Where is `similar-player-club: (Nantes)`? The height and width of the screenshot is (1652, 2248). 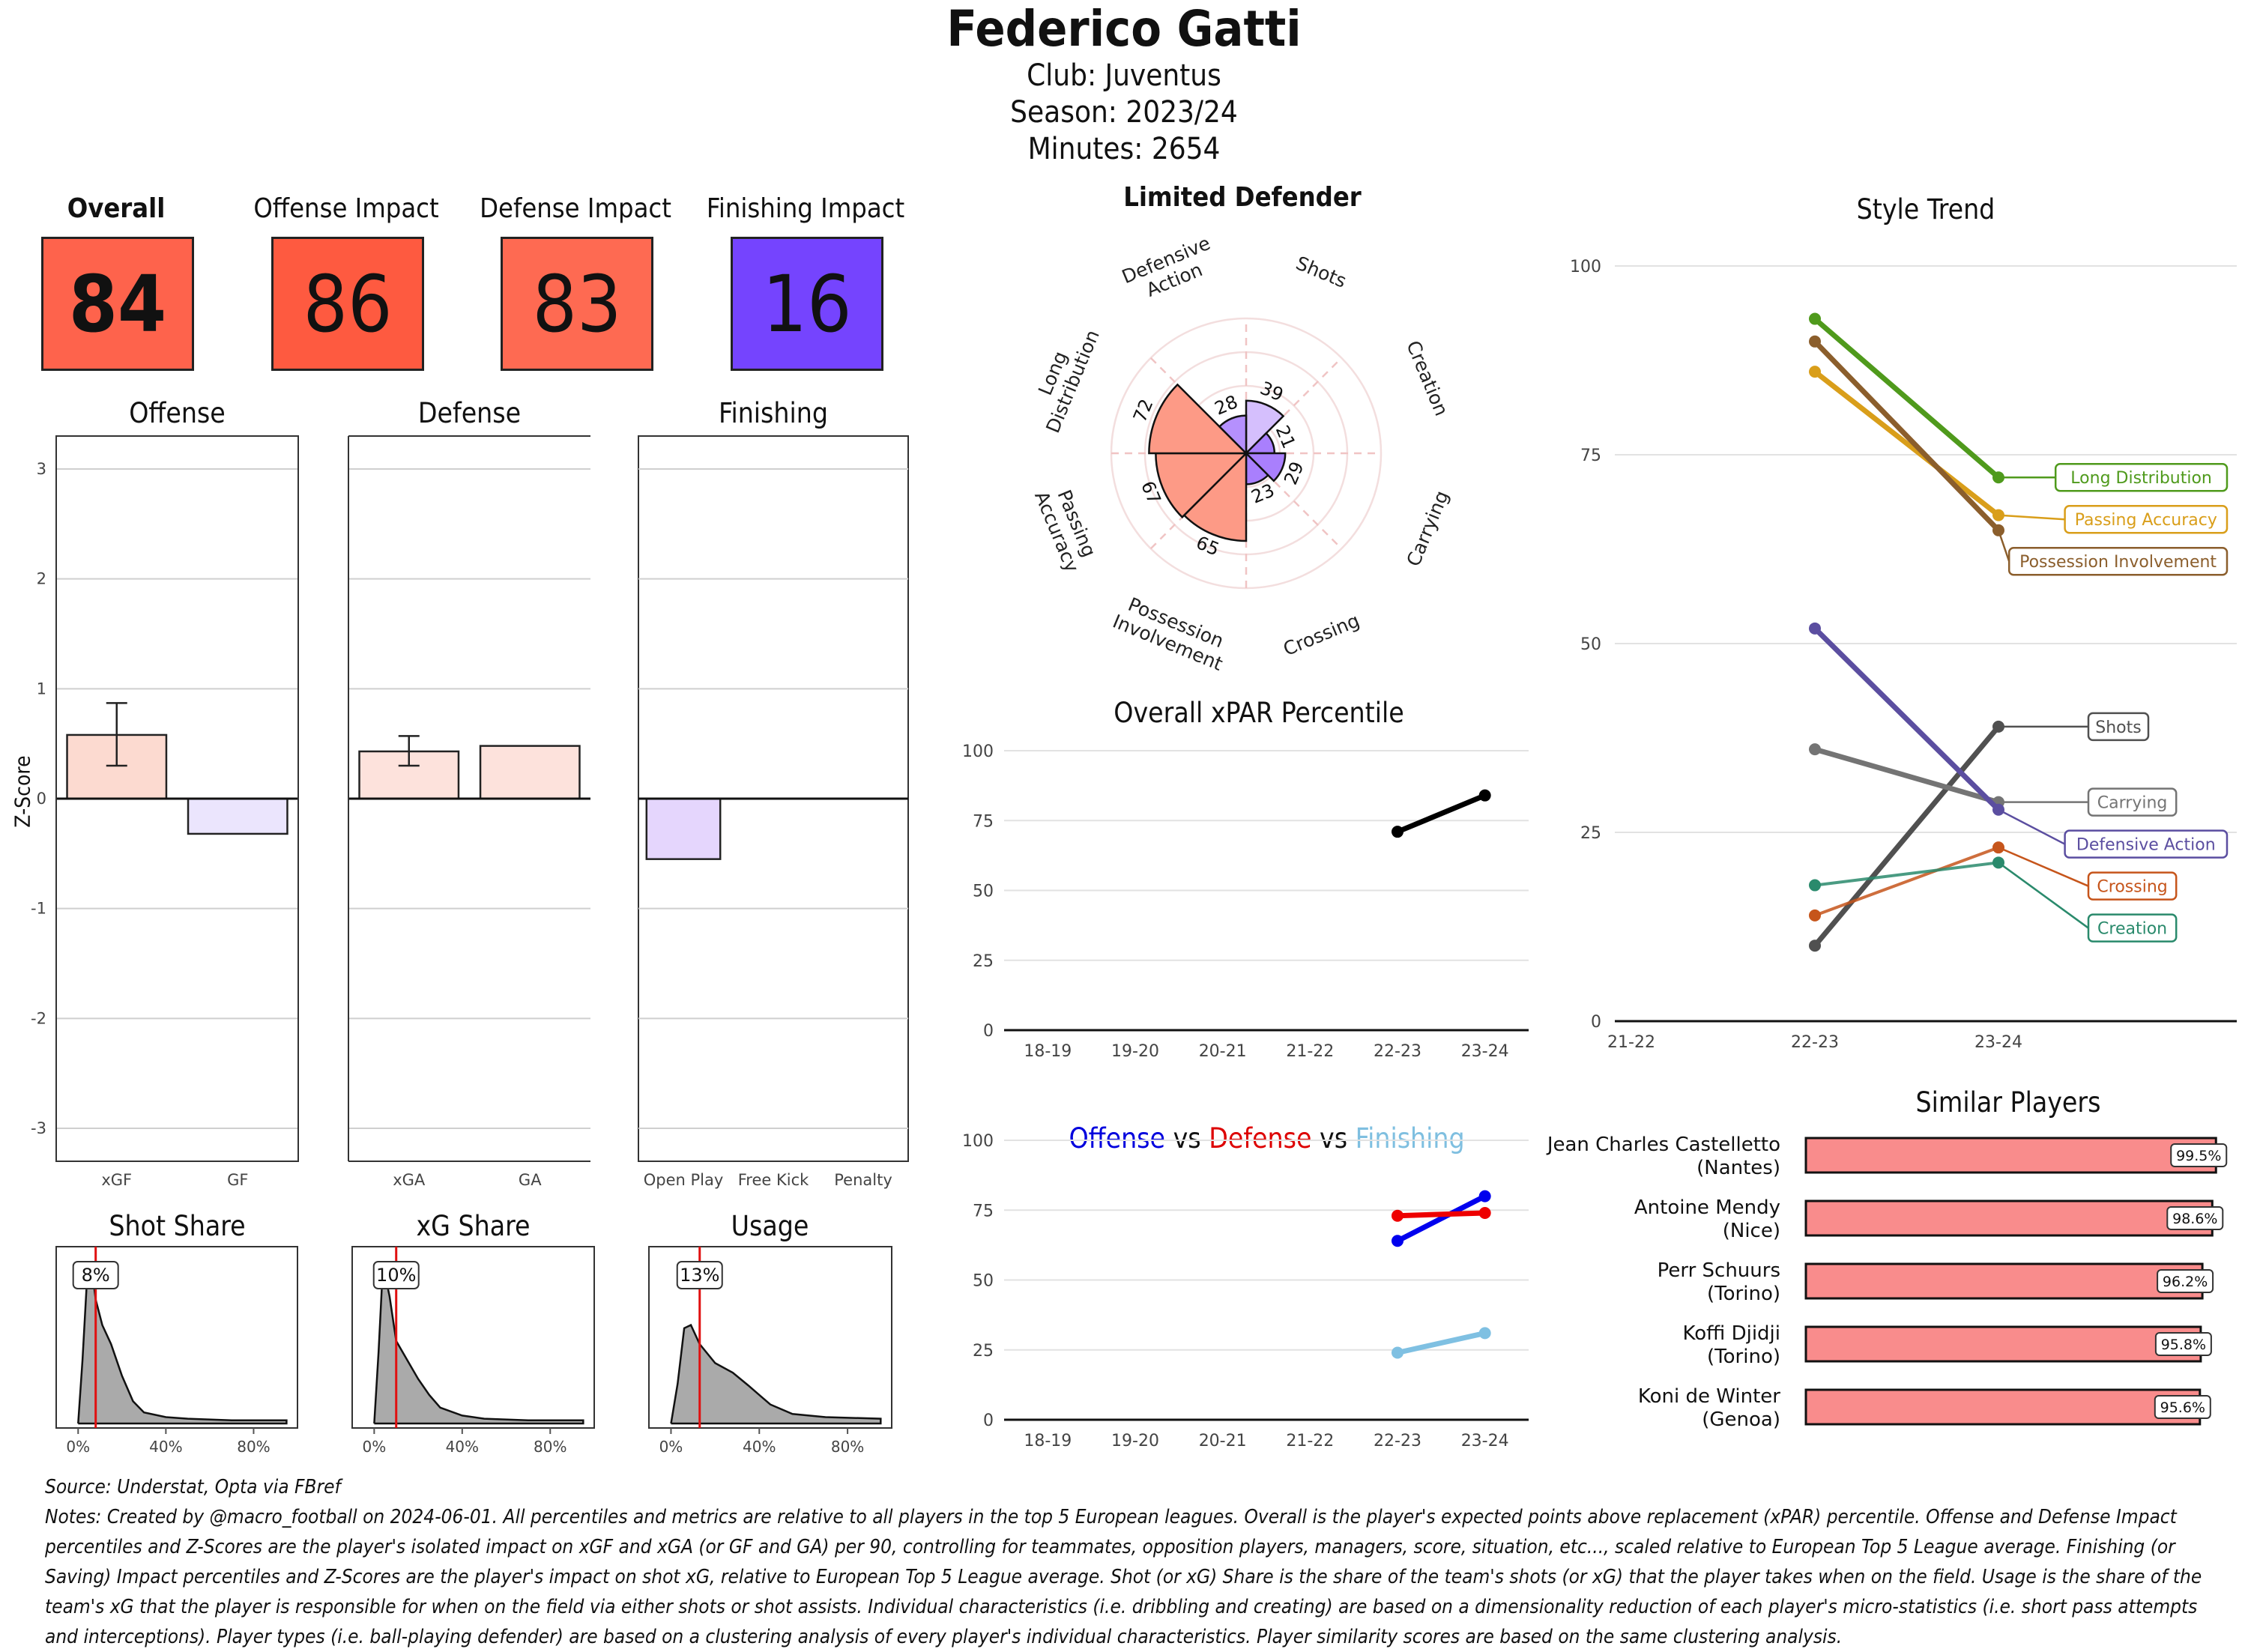
similar-player-club: (Nantes) is located at coordinates (1738, 1168).